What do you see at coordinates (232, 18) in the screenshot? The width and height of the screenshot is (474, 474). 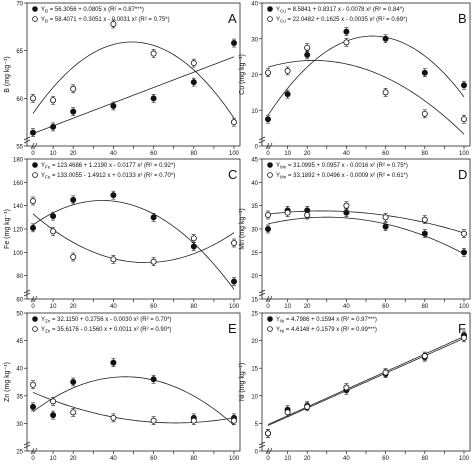 I see `panel-letter: A` at bounding box center [232, 18].